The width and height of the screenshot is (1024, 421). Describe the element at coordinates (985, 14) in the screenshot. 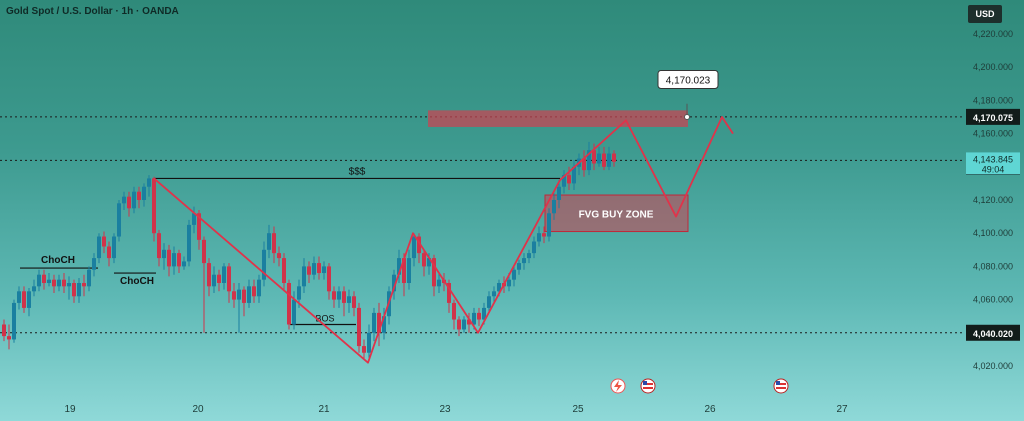

I see `currency-badge: USD` at that location.